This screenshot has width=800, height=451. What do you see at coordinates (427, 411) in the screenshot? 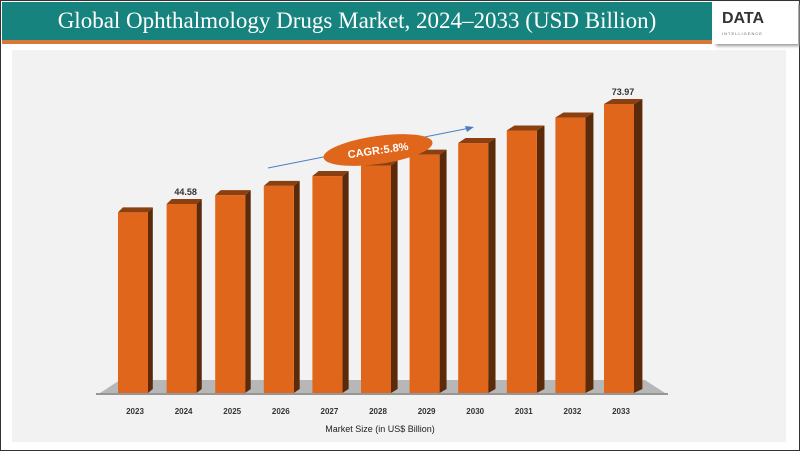
I see `x-tick-label: 2029` at bounding box center [427, 411].